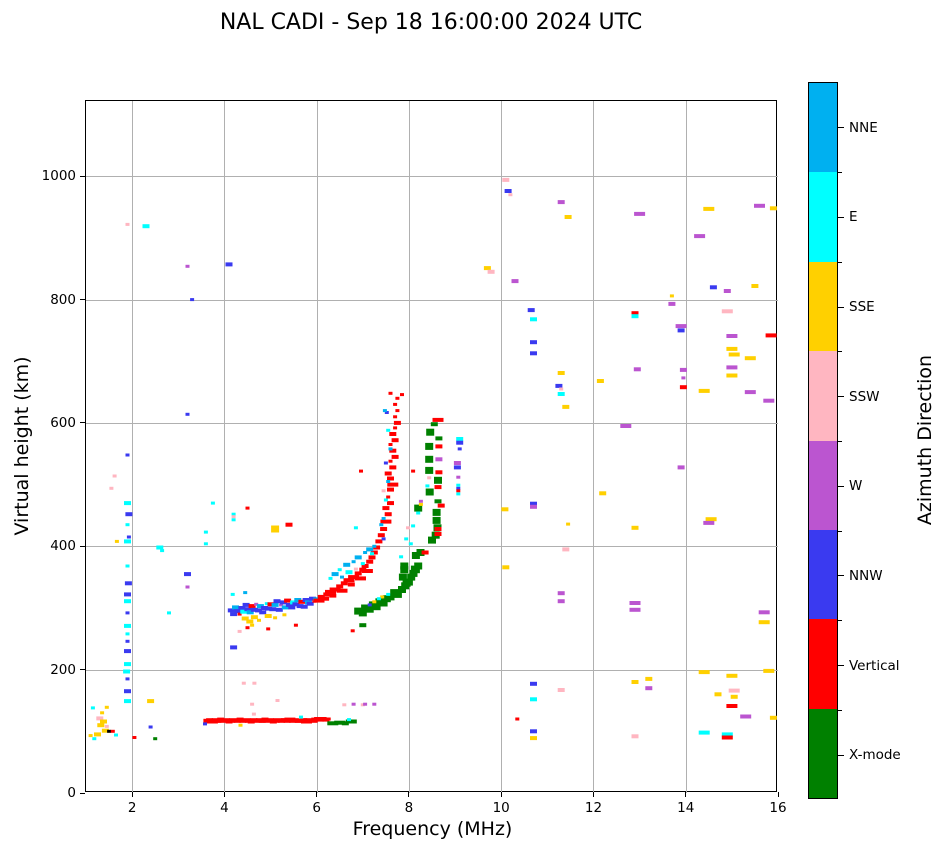 The image size is (951, 856). What do you see at coordinates (593, 808) in the screenshot?
I see `x-tick-label: 12` at bounding box center [593, 808].